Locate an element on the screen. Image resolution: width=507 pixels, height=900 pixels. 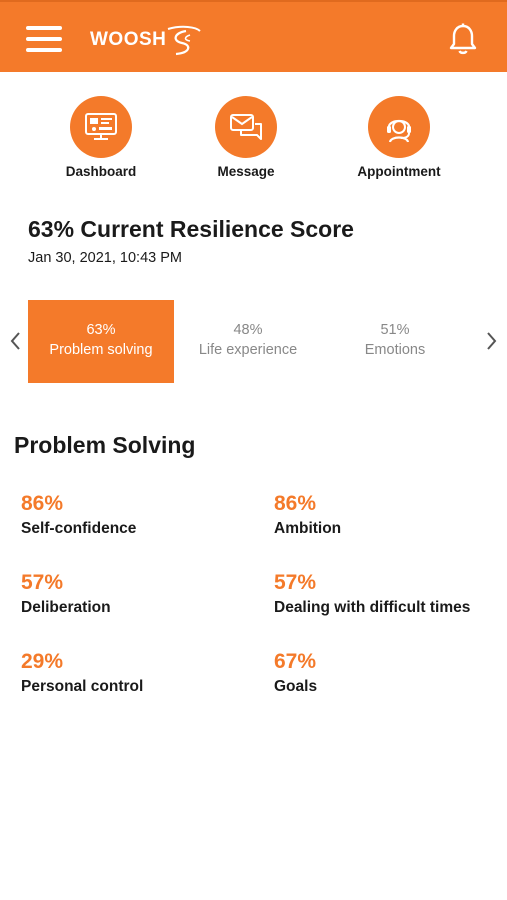
resilience-score-title: 63% Current Resilience Score is located at coordinates (191, 229).